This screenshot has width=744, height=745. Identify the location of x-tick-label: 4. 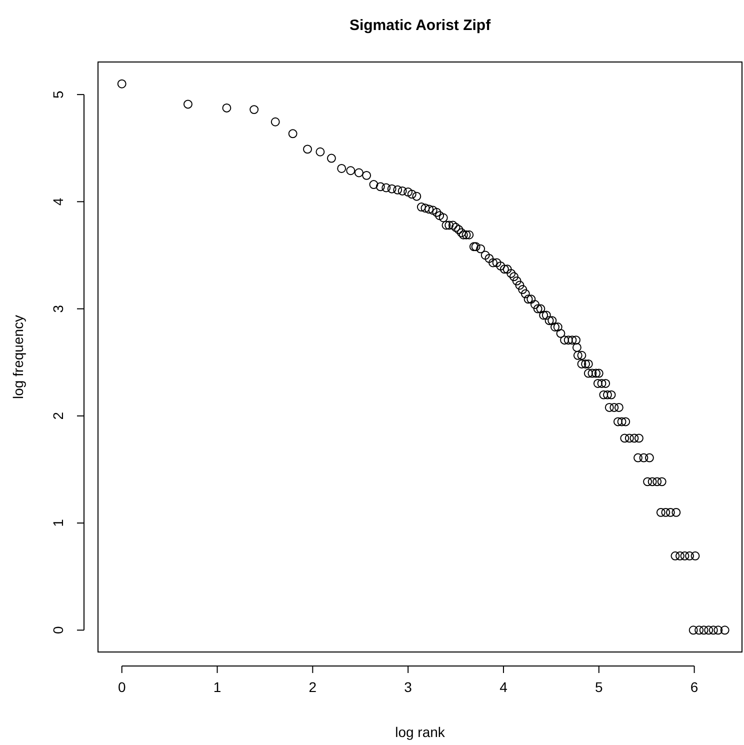
(504, 686).